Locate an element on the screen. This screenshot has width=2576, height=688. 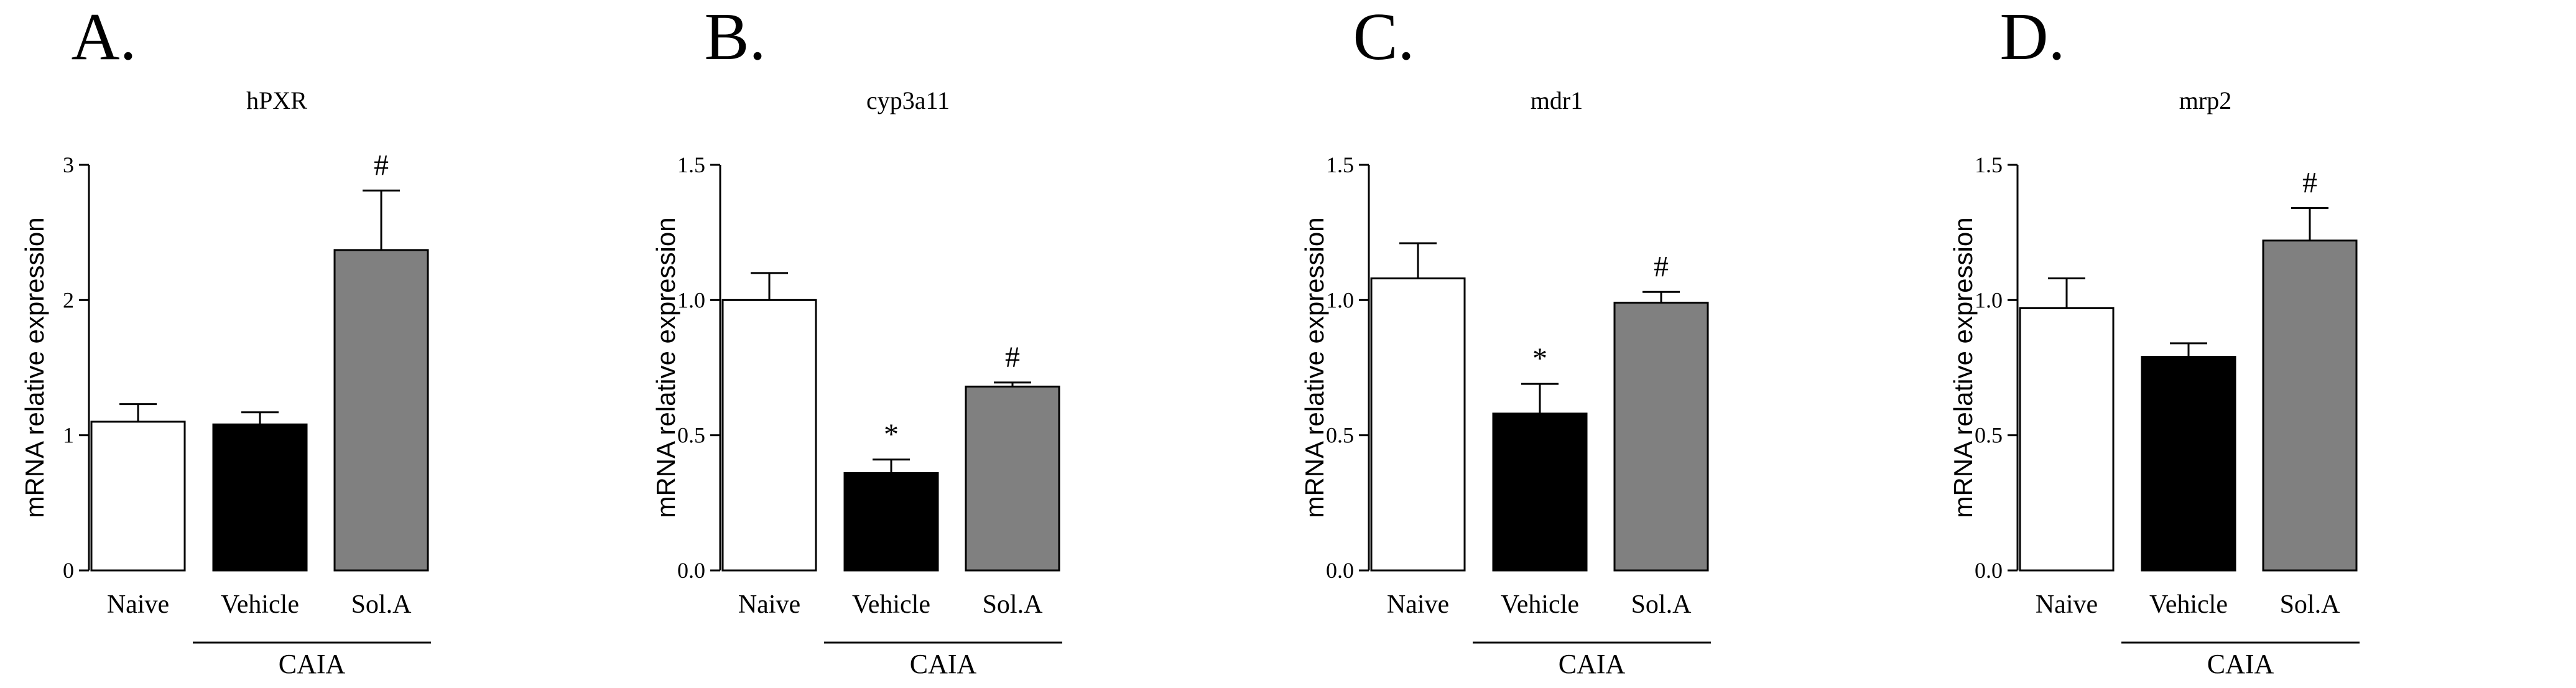
panel-letter: C. is located at coordinates (1384, 37).